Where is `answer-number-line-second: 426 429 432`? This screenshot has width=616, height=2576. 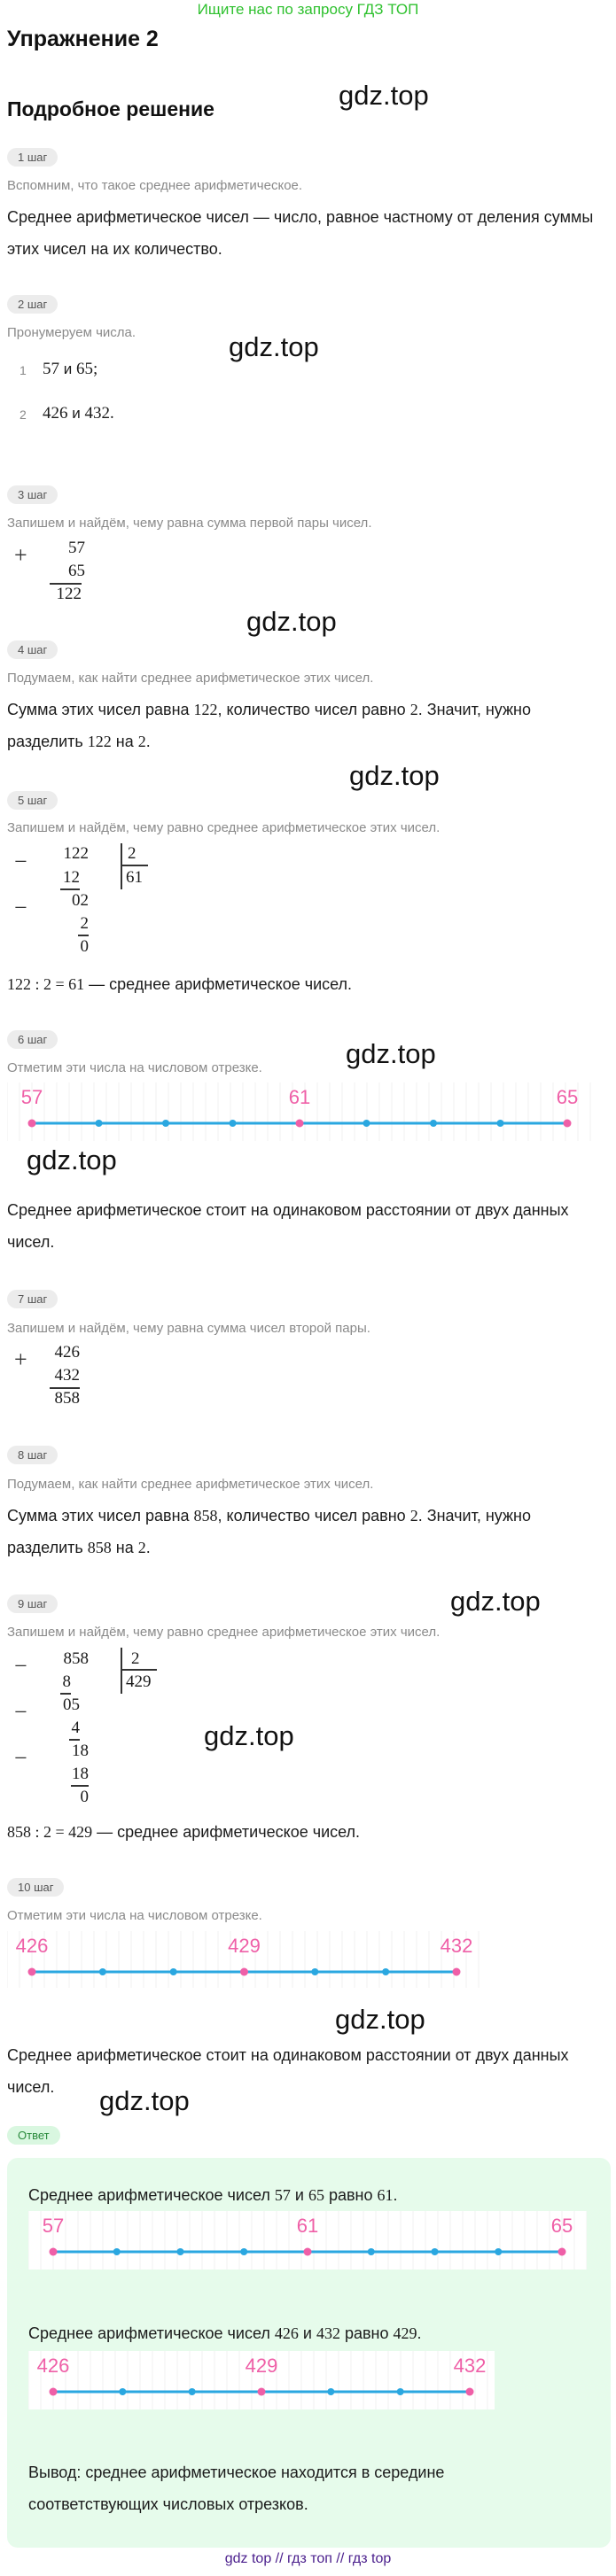 answer-number-line-second: 426 429 432 is located at coordinates (261, 2380).